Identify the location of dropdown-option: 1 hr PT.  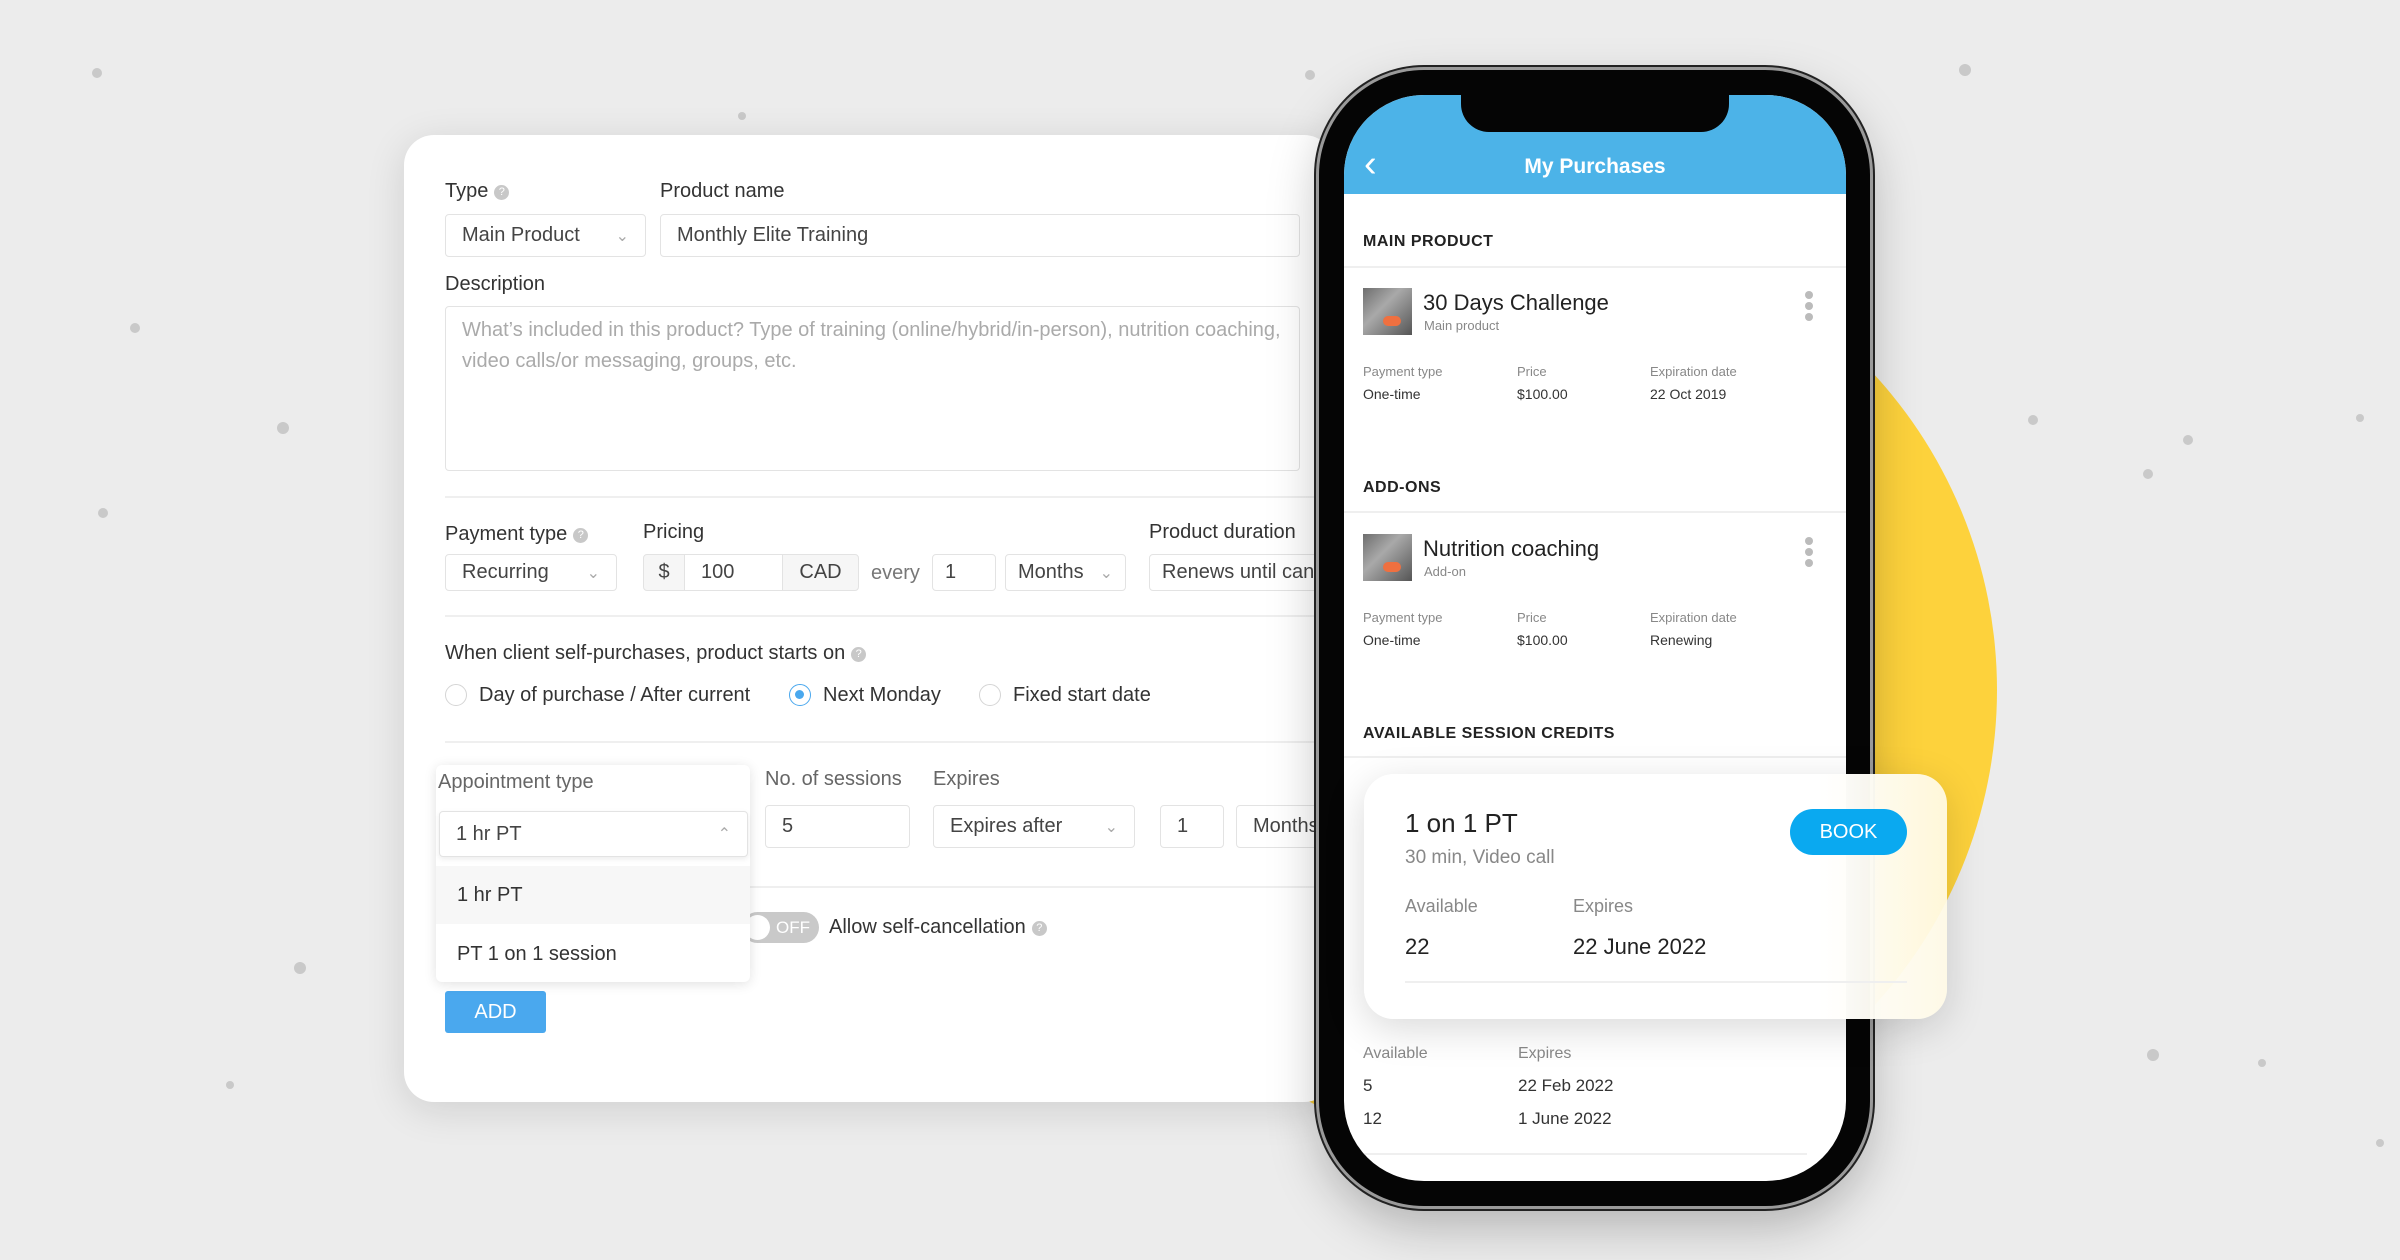
(593, 895).